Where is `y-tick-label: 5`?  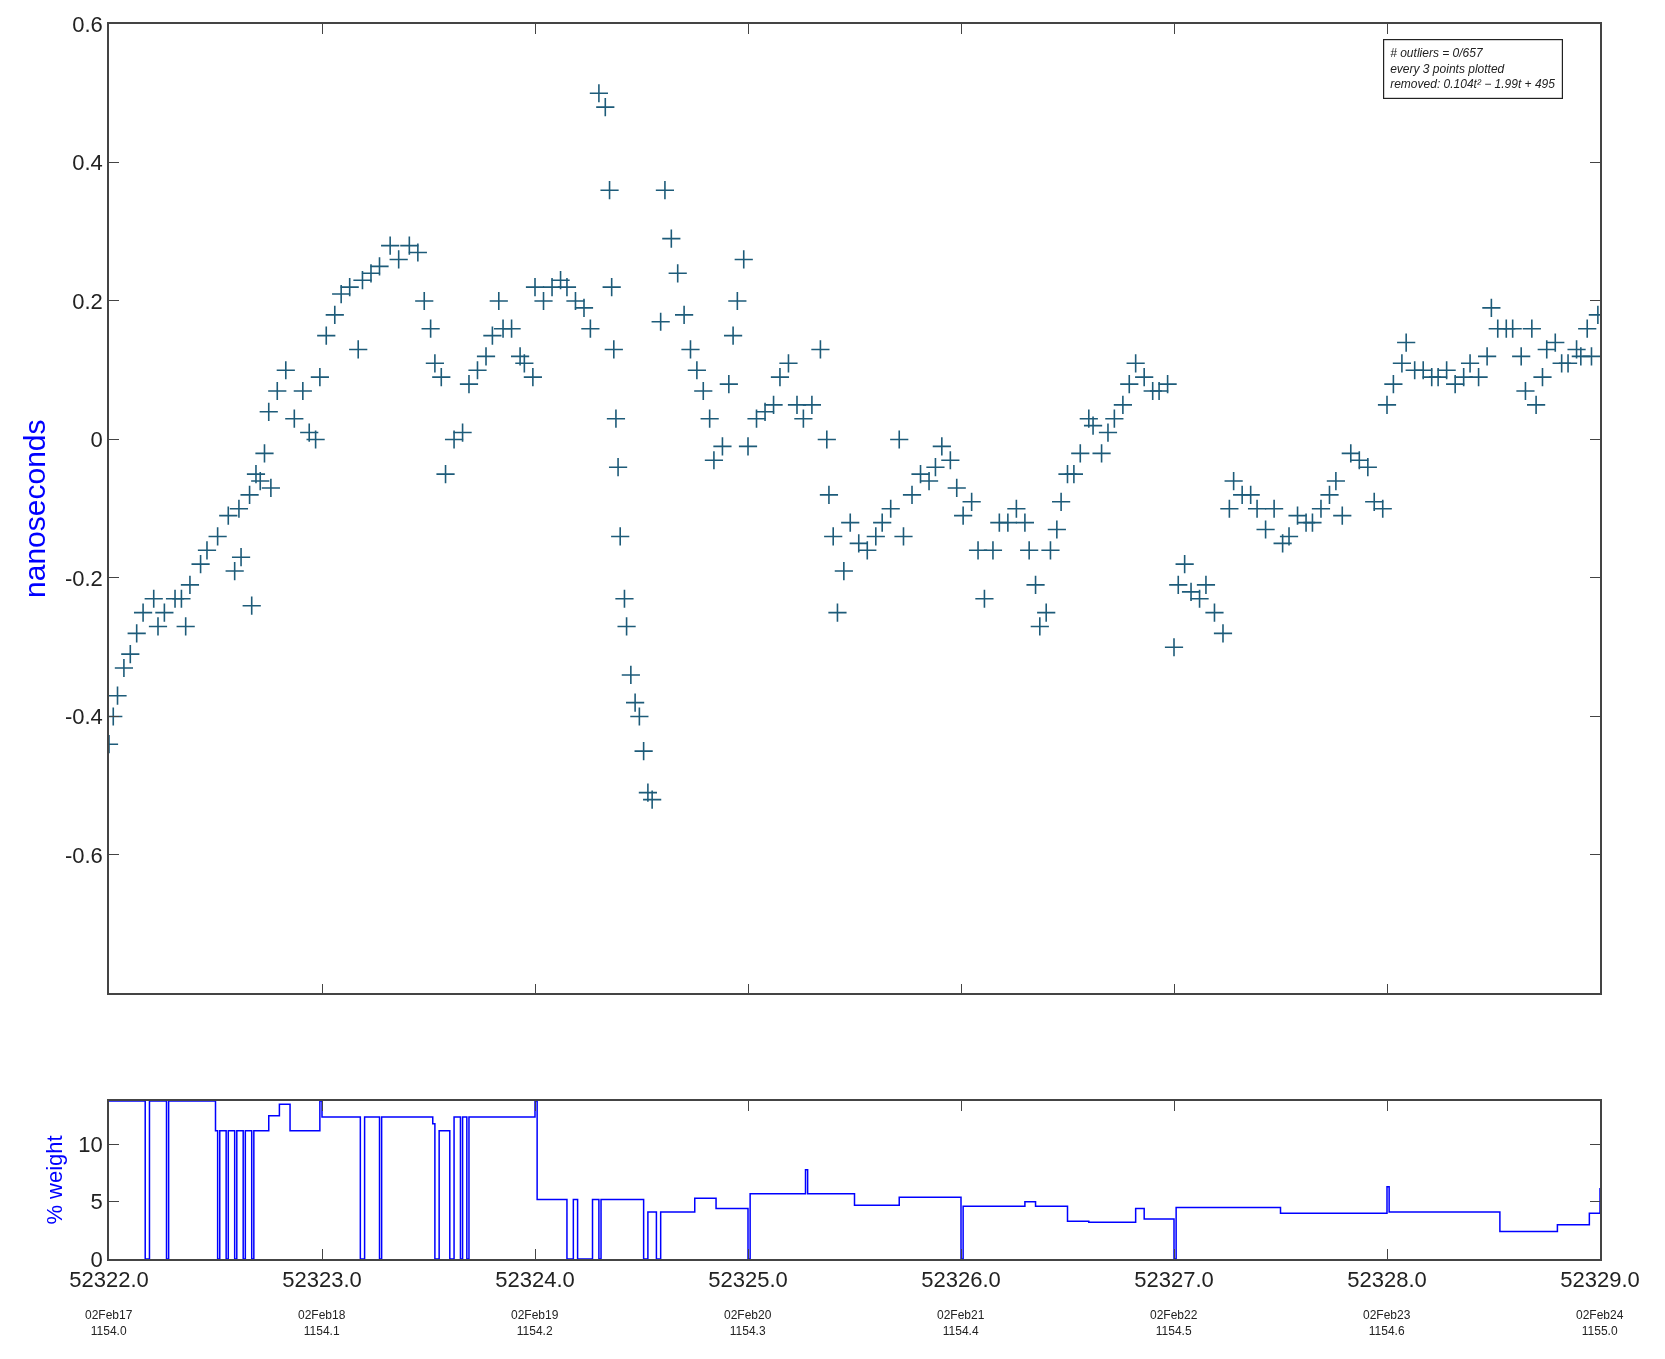 y-tick-label: 5 is located at coordinates (96, 1202).